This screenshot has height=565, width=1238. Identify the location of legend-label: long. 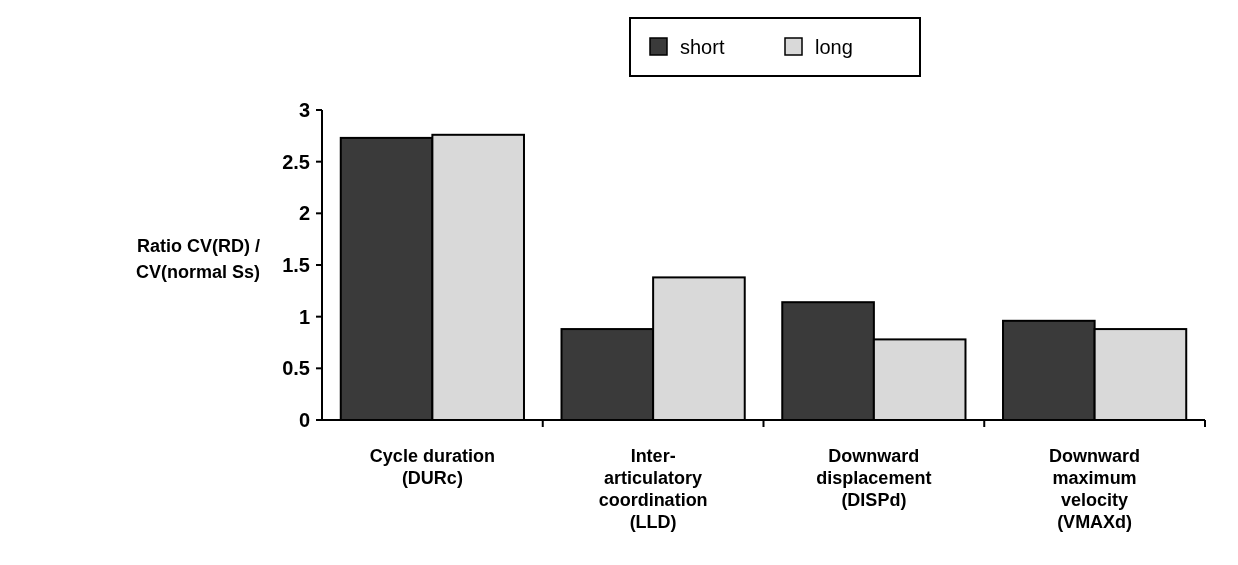
(834, 47).